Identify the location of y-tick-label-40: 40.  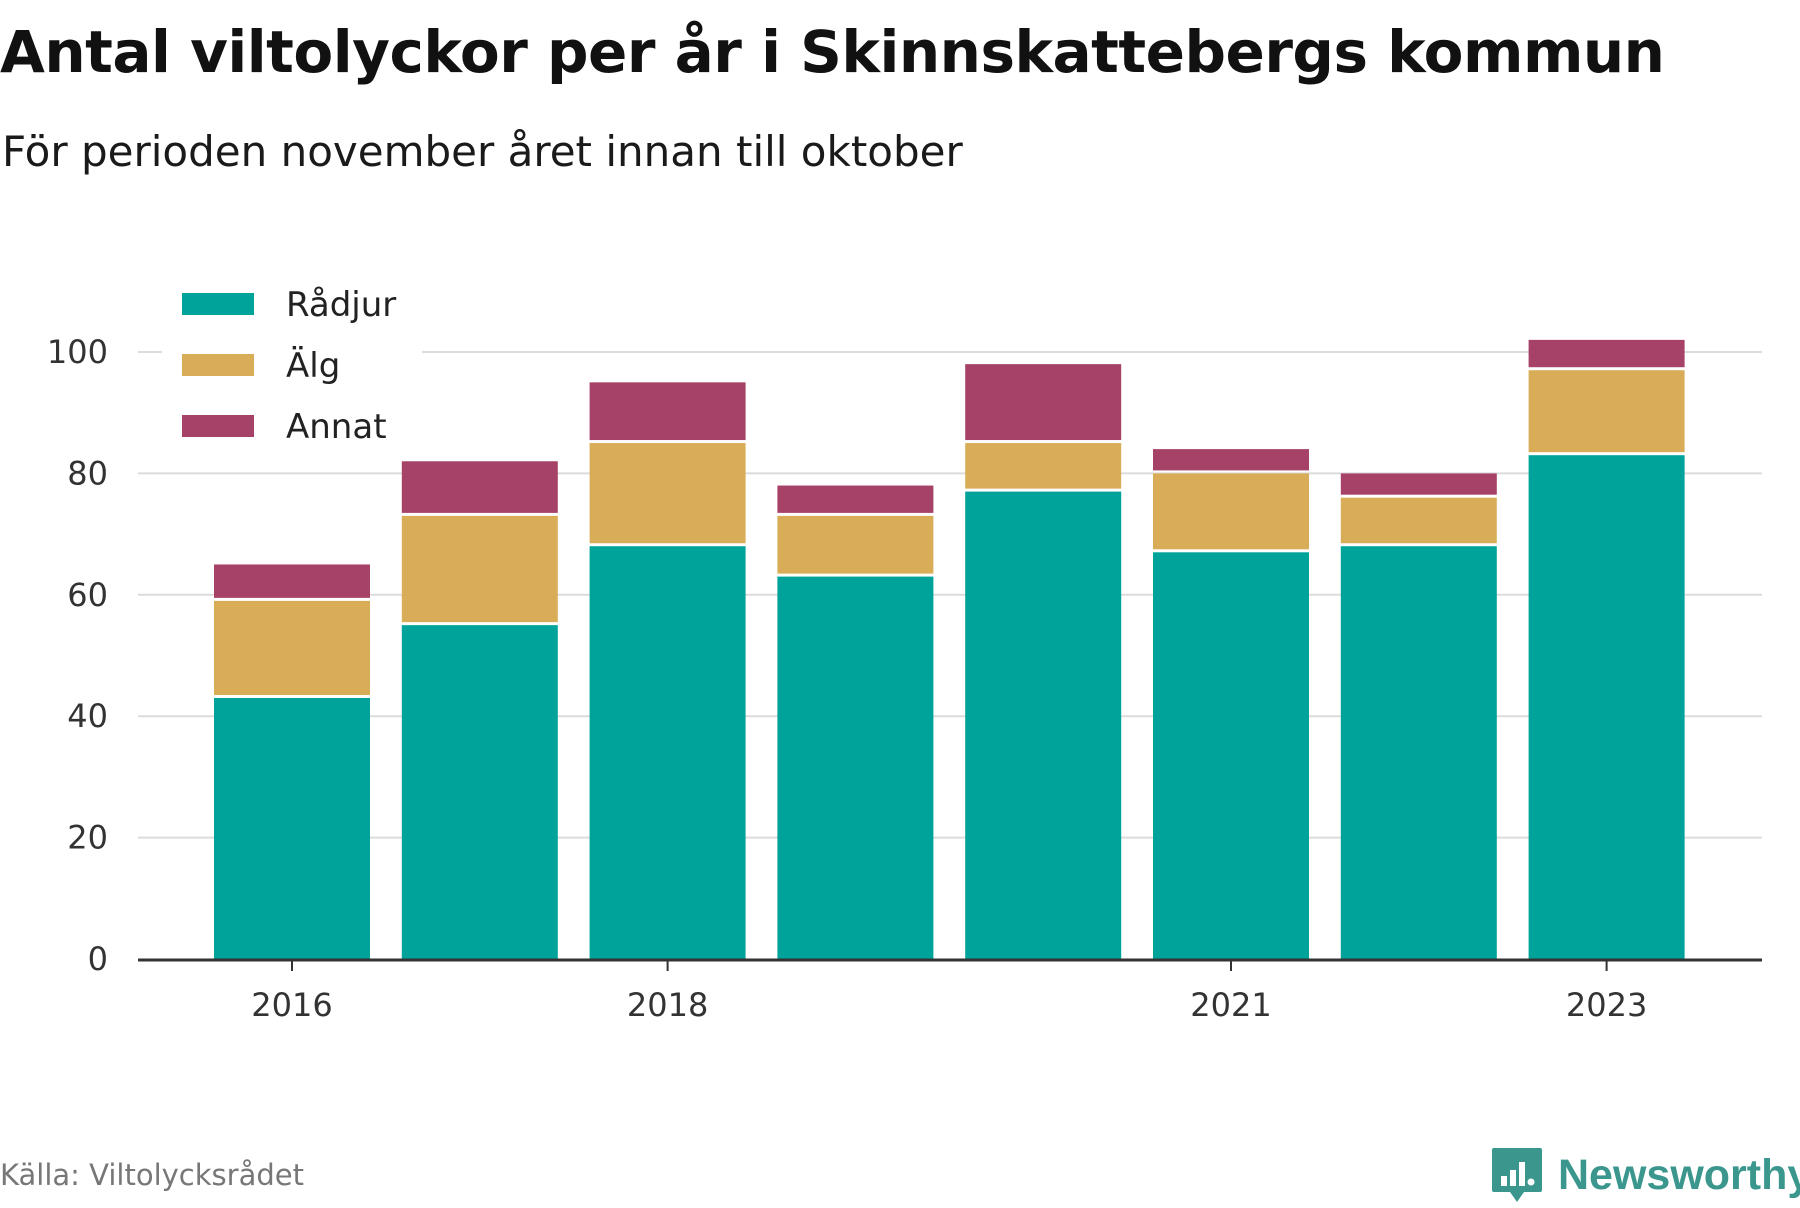
(87, 716).